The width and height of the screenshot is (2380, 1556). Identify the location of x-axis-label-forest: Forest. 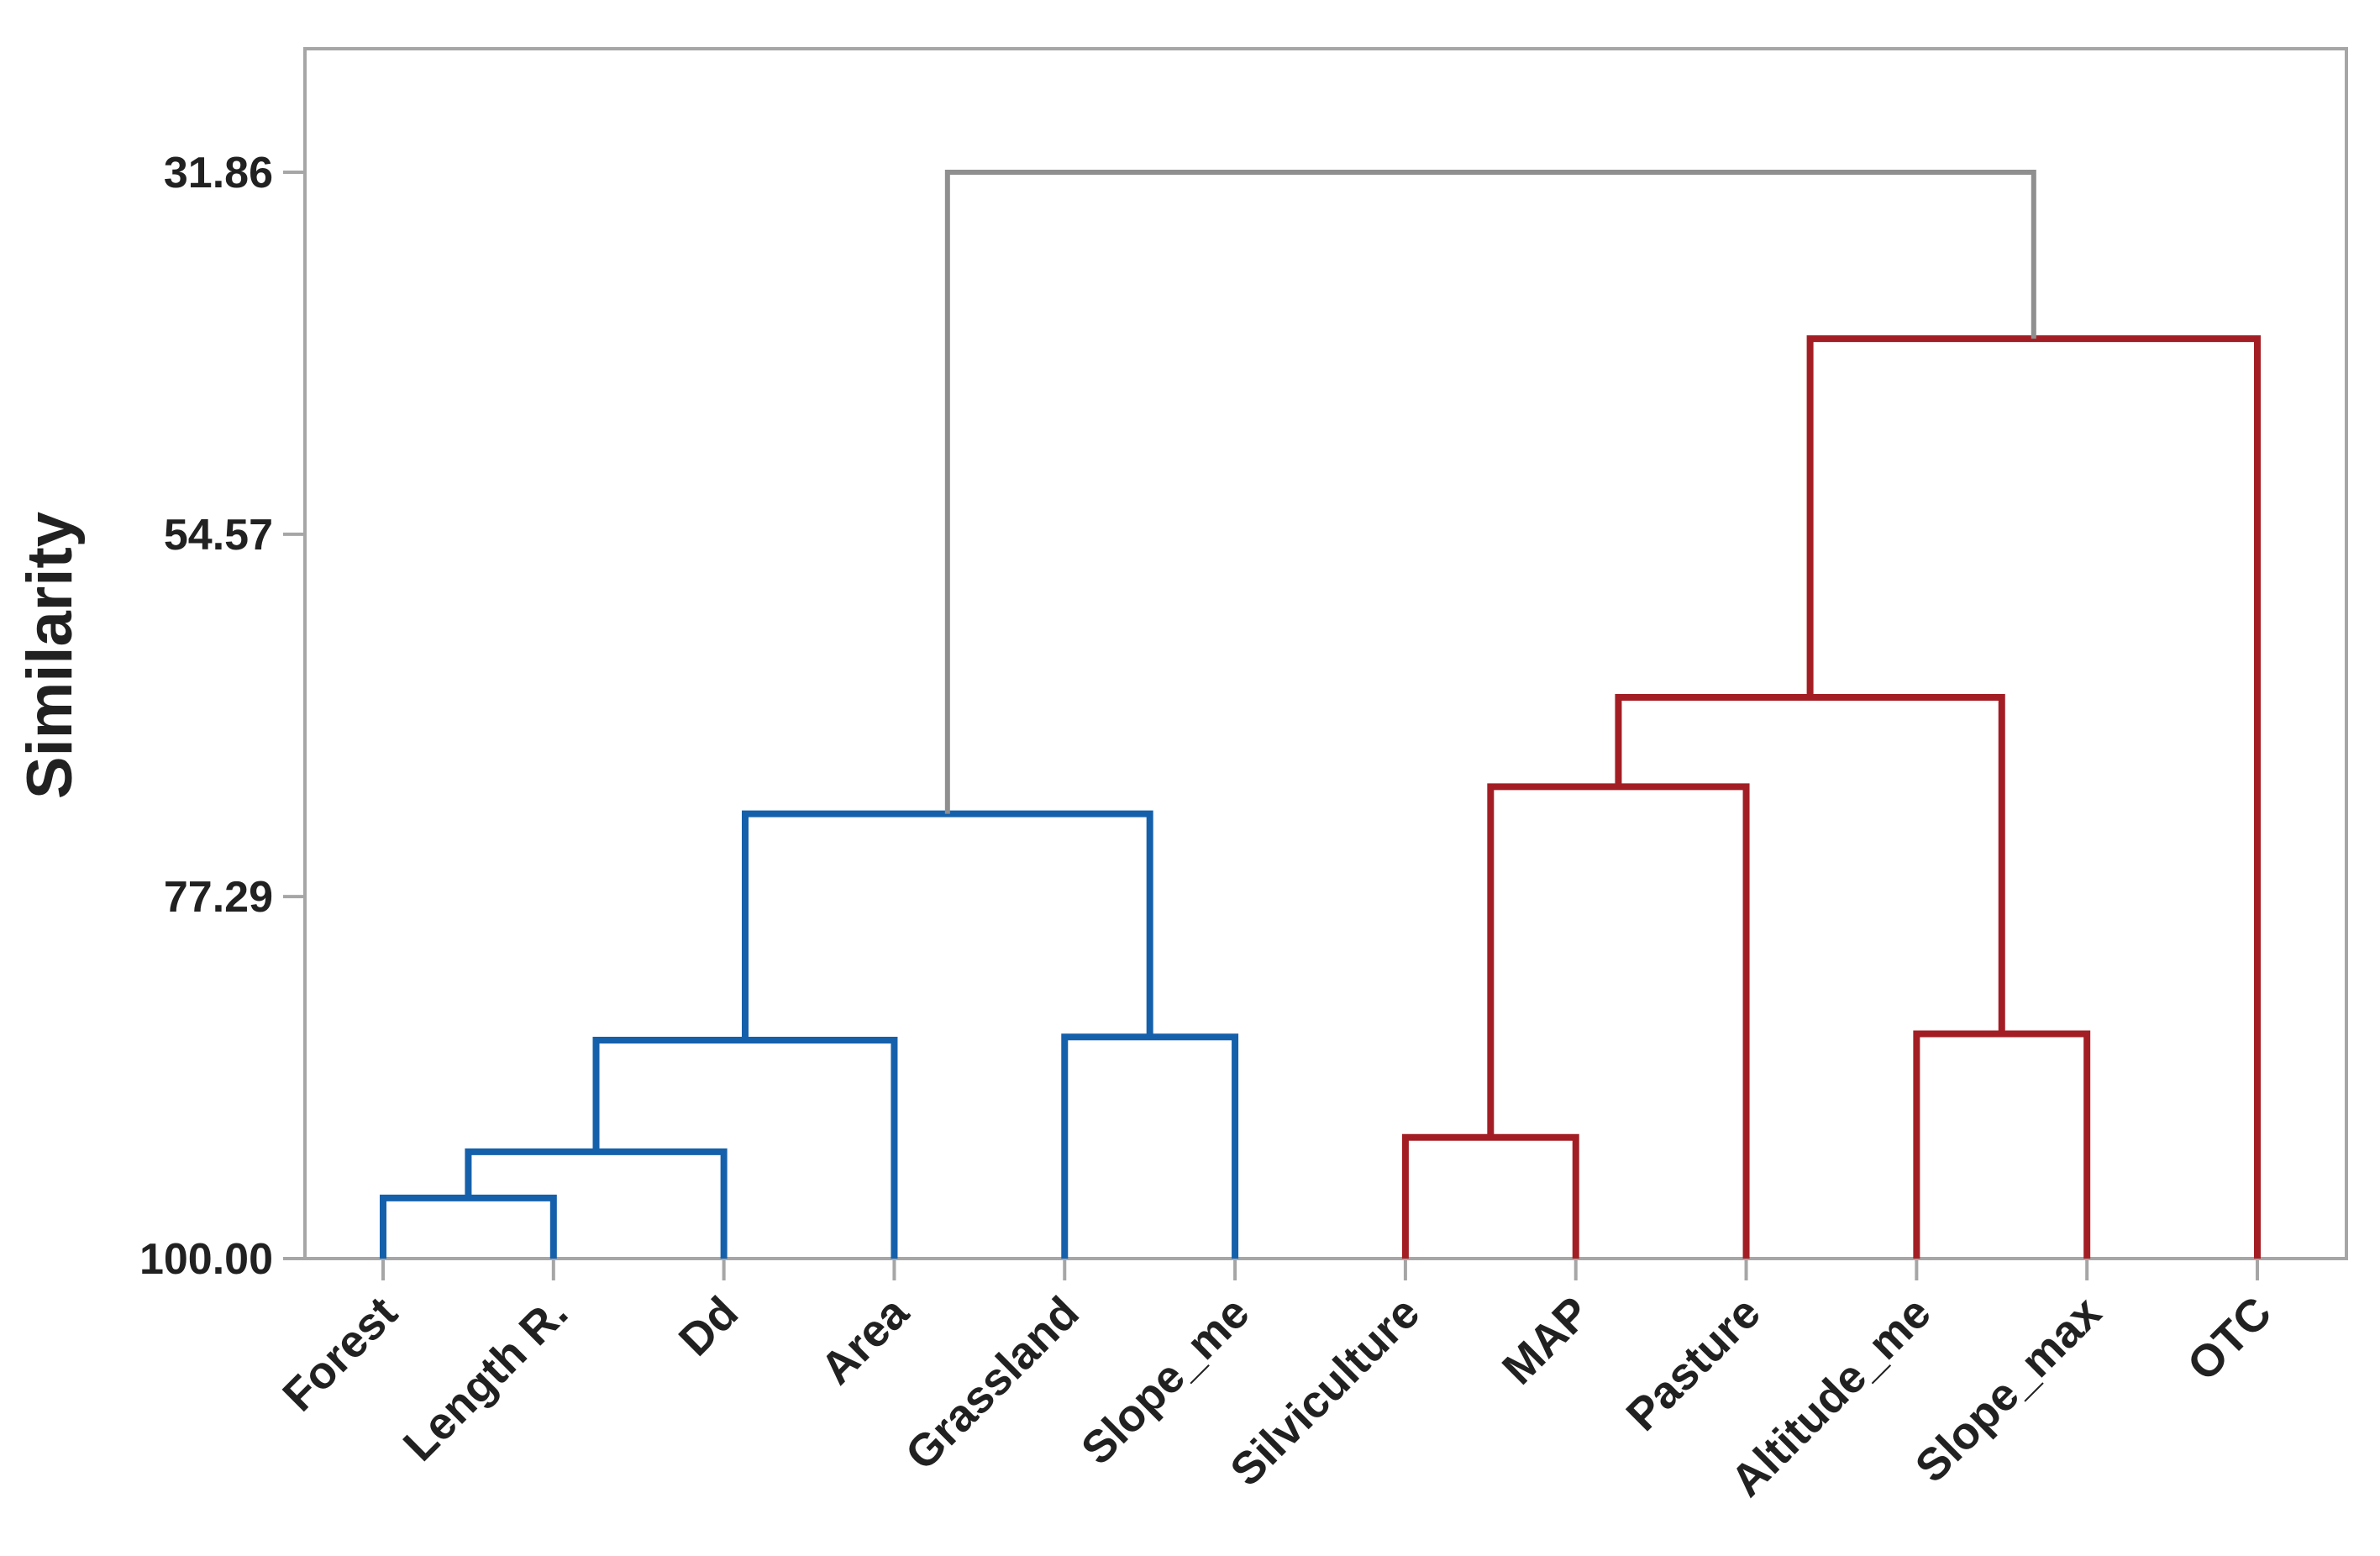
(340, 1354).